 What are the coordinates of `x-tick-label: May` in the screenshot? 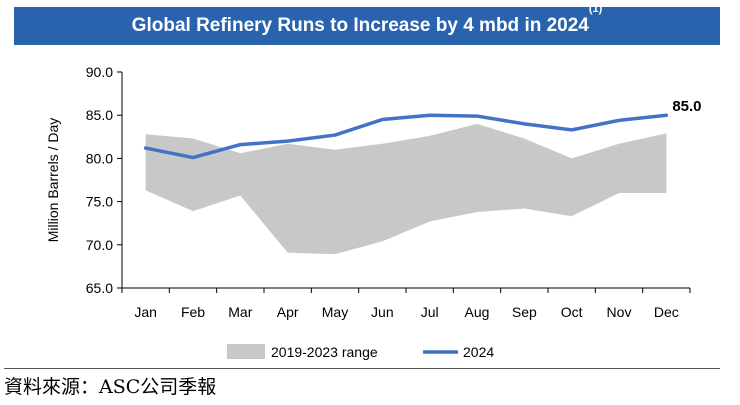 It's located at (335, 312).